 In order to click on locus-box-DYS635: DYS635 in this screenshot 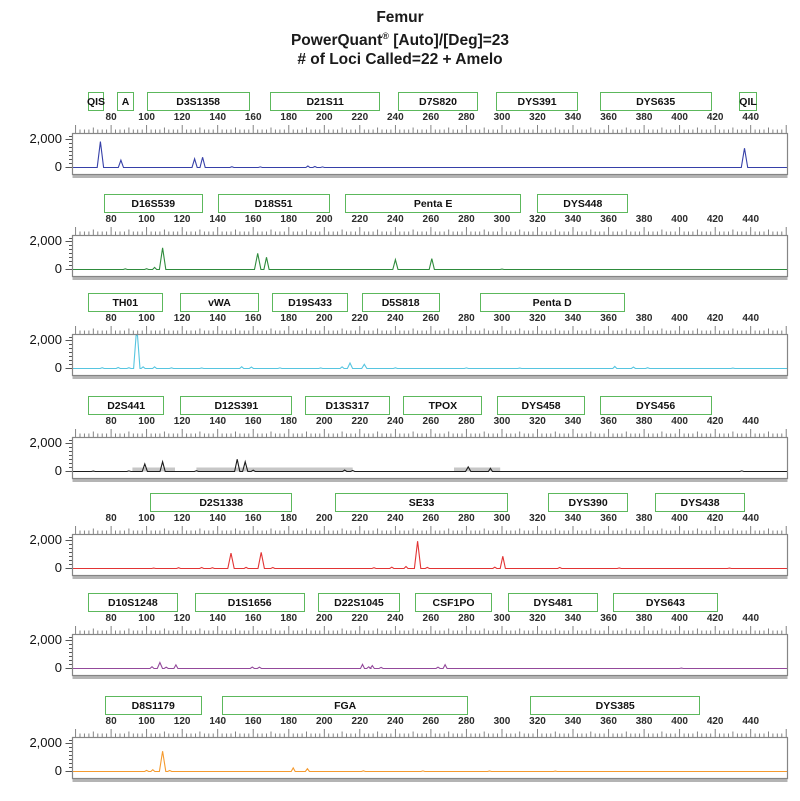, I will do `click(655, 101)`.